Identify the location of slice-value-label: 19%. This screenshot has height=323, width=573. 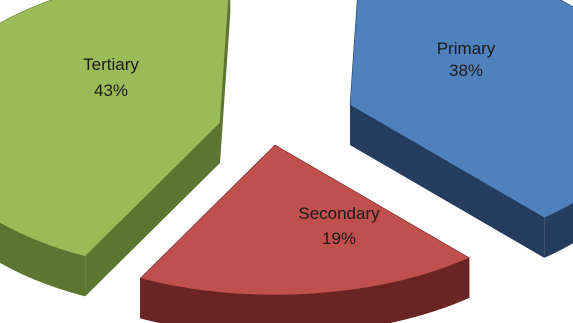
(339, 238).